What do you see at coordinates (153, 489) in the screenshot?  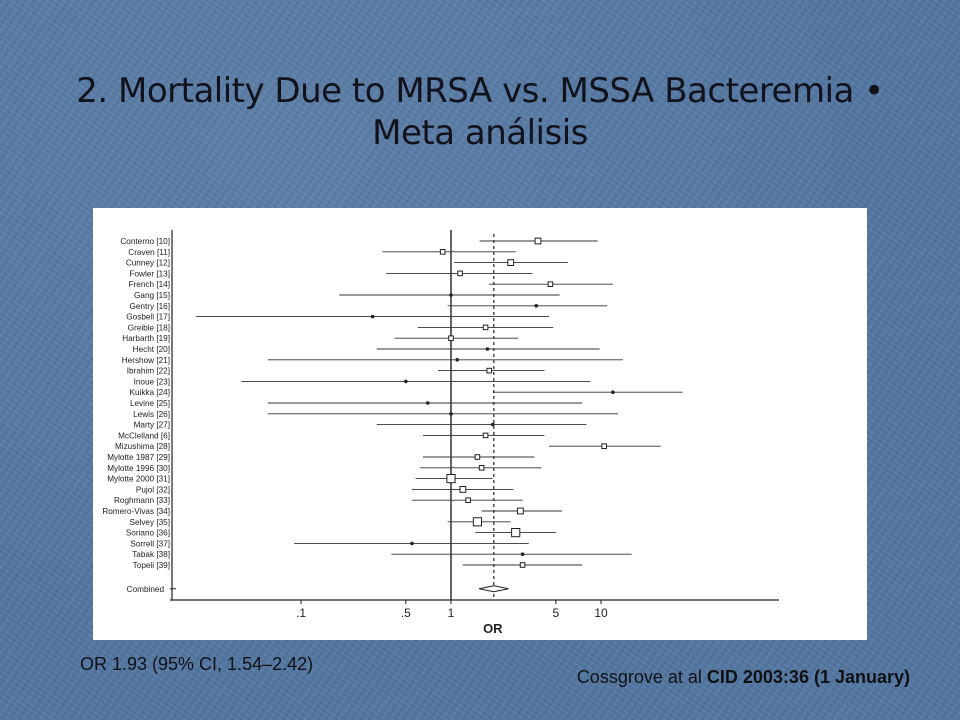 I see `study-label: Pujol [32]` at bounding box center [153, 489].